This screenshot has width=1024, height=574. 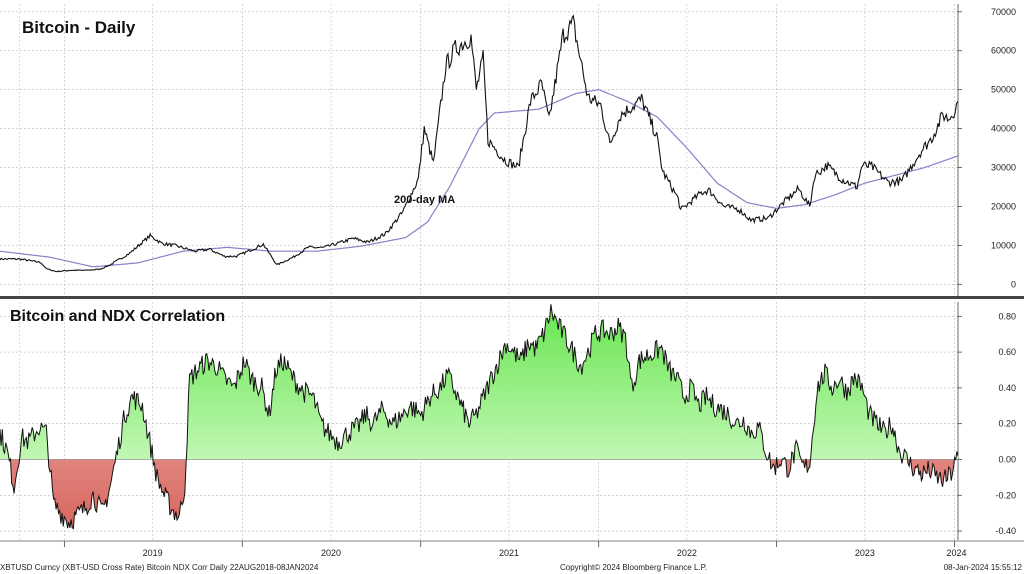 What do you see at coordinates (331, 553) in the screenshot?
I see `x-tick-label: 2020` at bounding box center [331, 553].